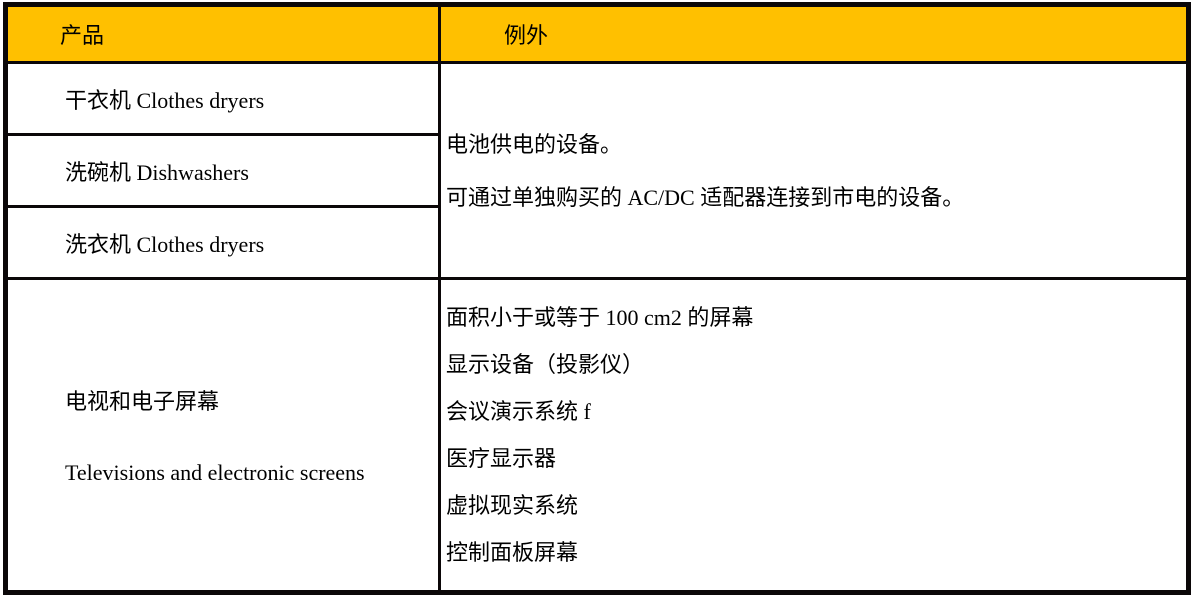 This screenshot has width=1194, height=598. Describe the element at coordinates (518, 411) in the screenshot. I see `exception-line-conference-systems: 会议演示系统 f` at that location.